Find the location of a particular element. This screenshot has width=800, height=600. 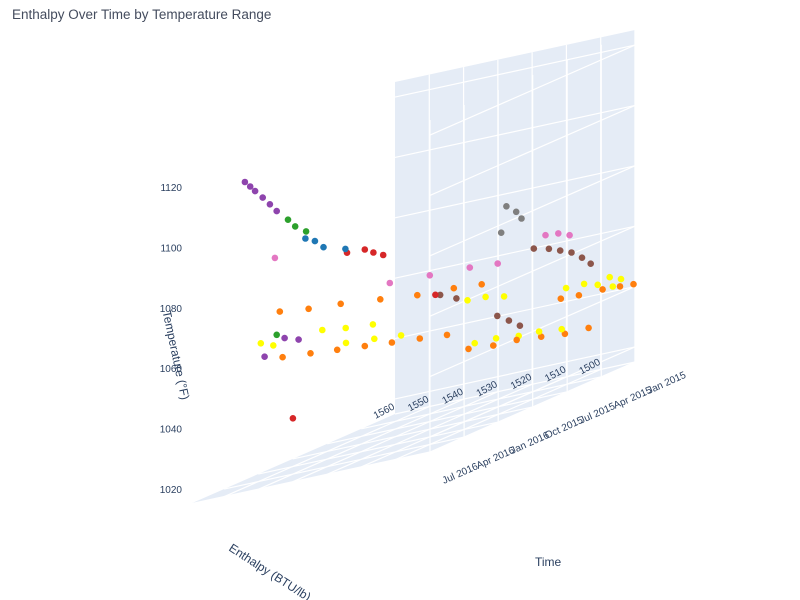

y-tick-label: Jul 2016 is located at coordinates (460, 474).